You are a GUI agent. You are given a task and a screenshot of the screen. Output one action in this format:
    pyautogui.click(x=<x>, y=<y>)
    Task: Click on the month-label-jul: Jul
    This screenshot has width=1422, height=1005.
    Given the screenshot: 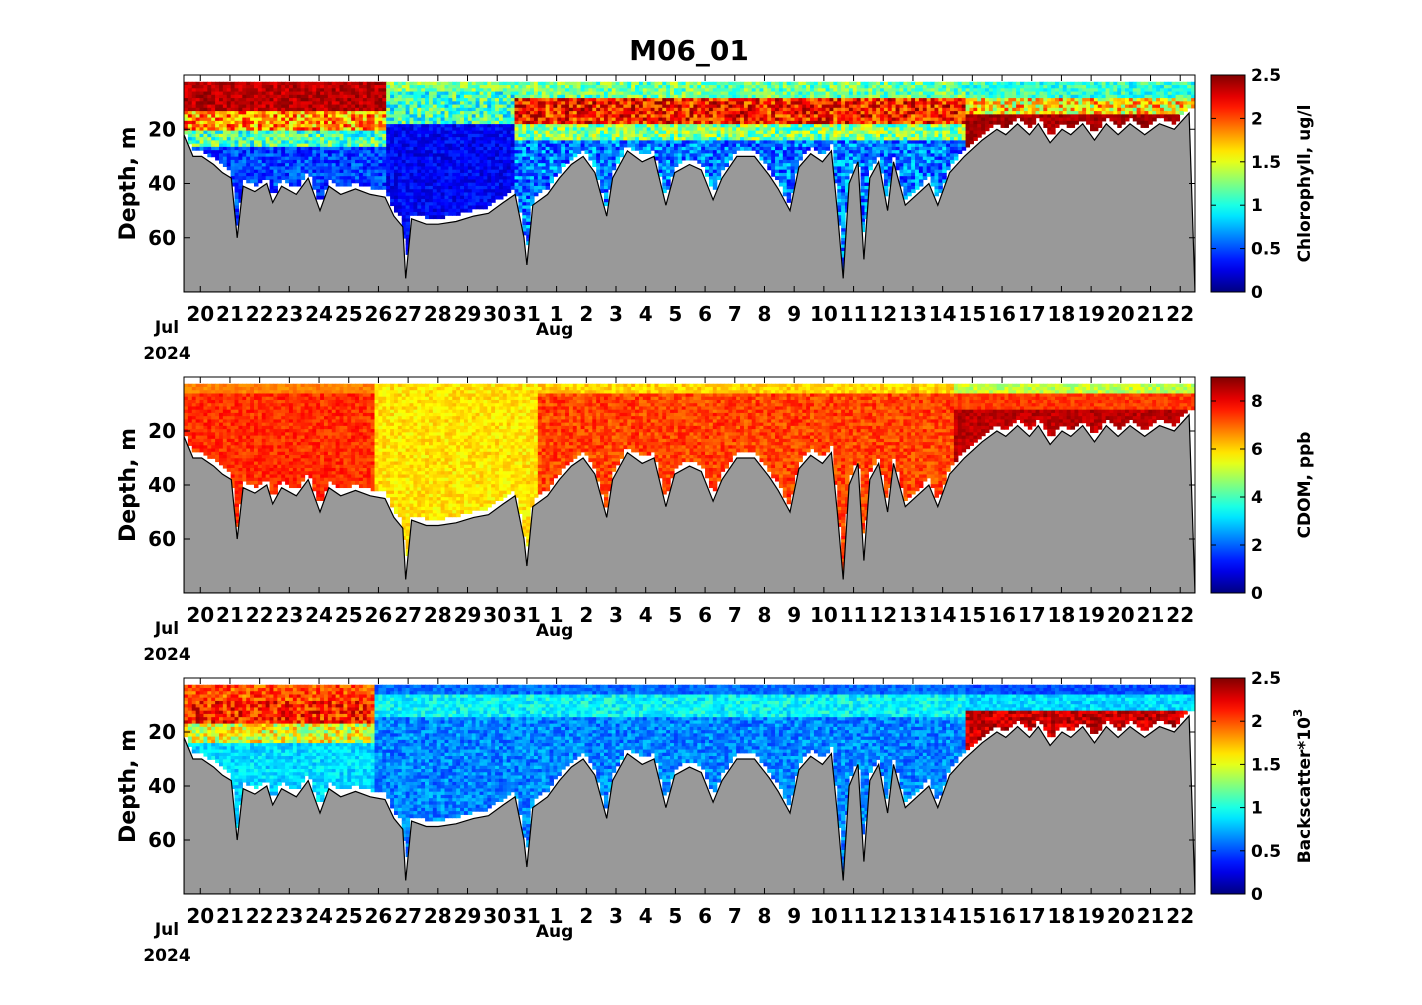 What is the action you would take?
    pyautogui.click(x=166, y=930)
    